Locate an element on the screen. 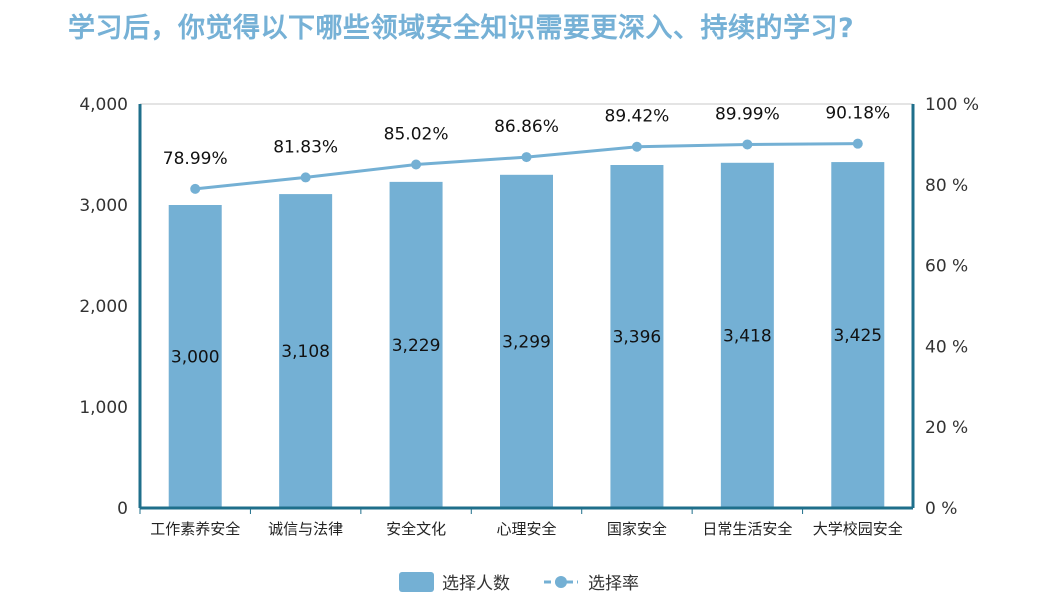 The image size is (1050, 612). right-tick-label: 0 % is located at coordinates (941, 509).